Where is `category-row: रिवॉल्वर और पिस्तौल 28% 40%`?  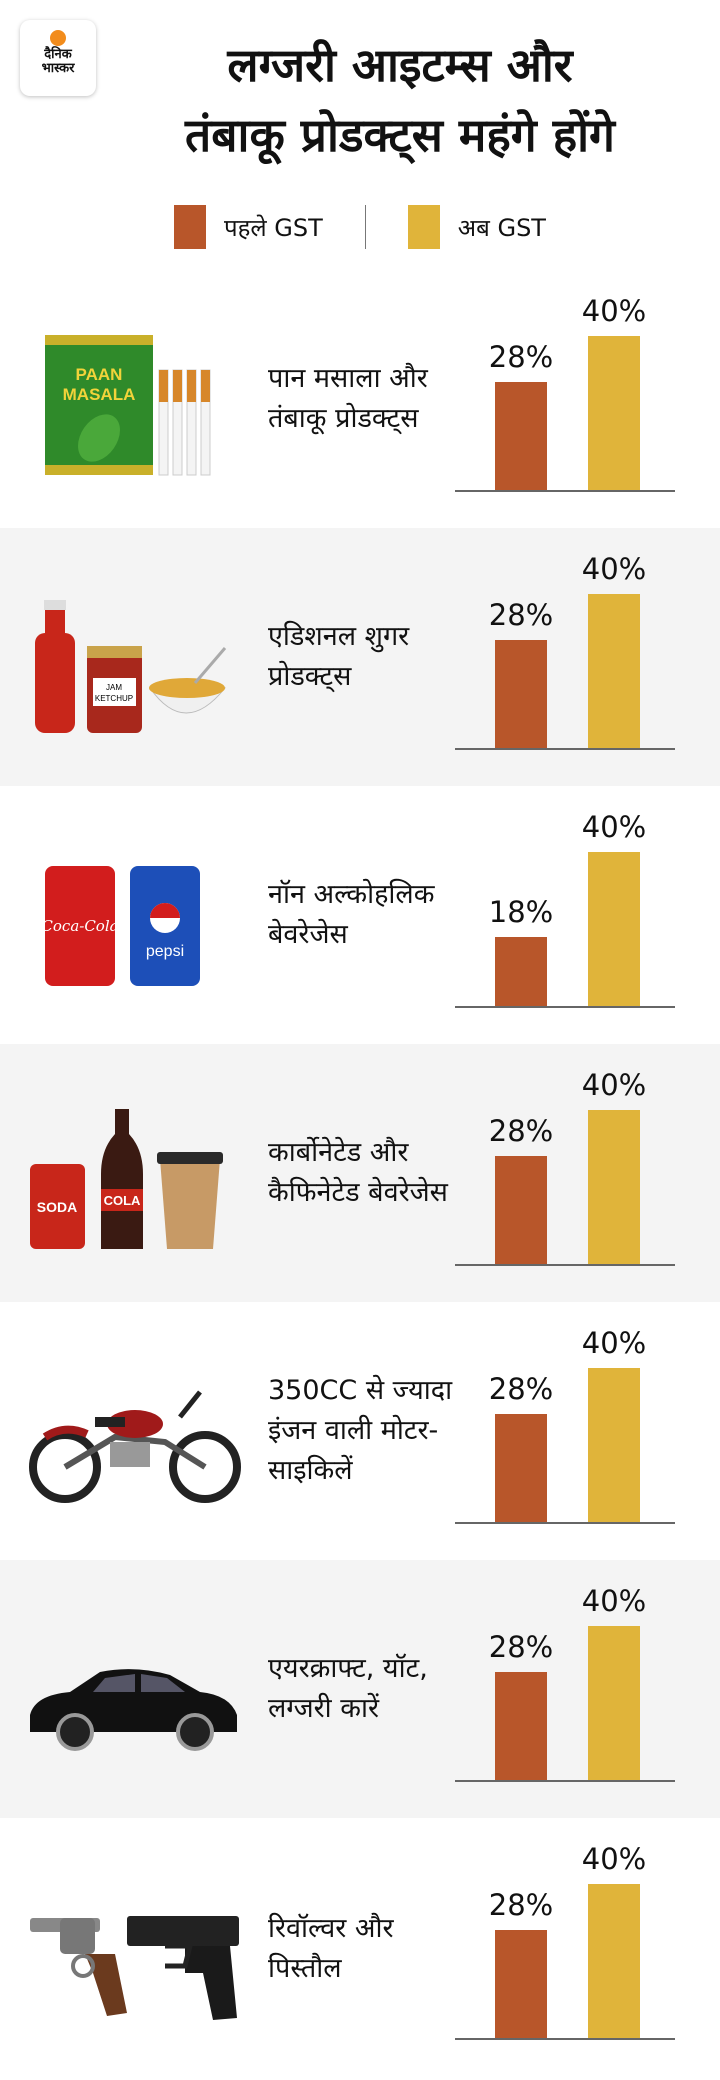
category-row: रिवॉल्वर और पिस्तौल 28% 40% is located at coordinates (360, 1949).